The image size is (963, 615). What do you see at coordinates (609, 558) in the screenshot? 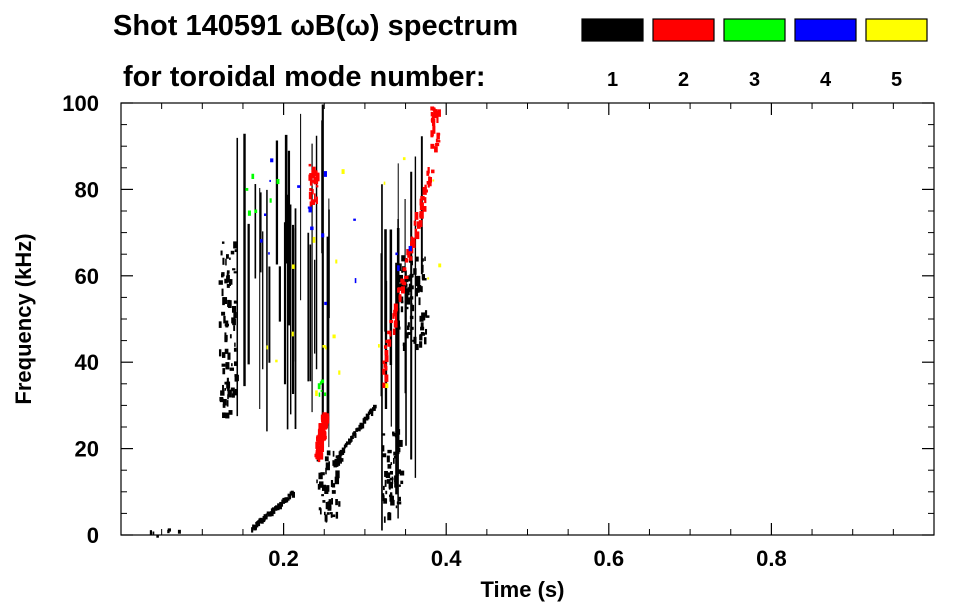
I see `x-tick-label: 0.6` at bounding box center [609, 558].